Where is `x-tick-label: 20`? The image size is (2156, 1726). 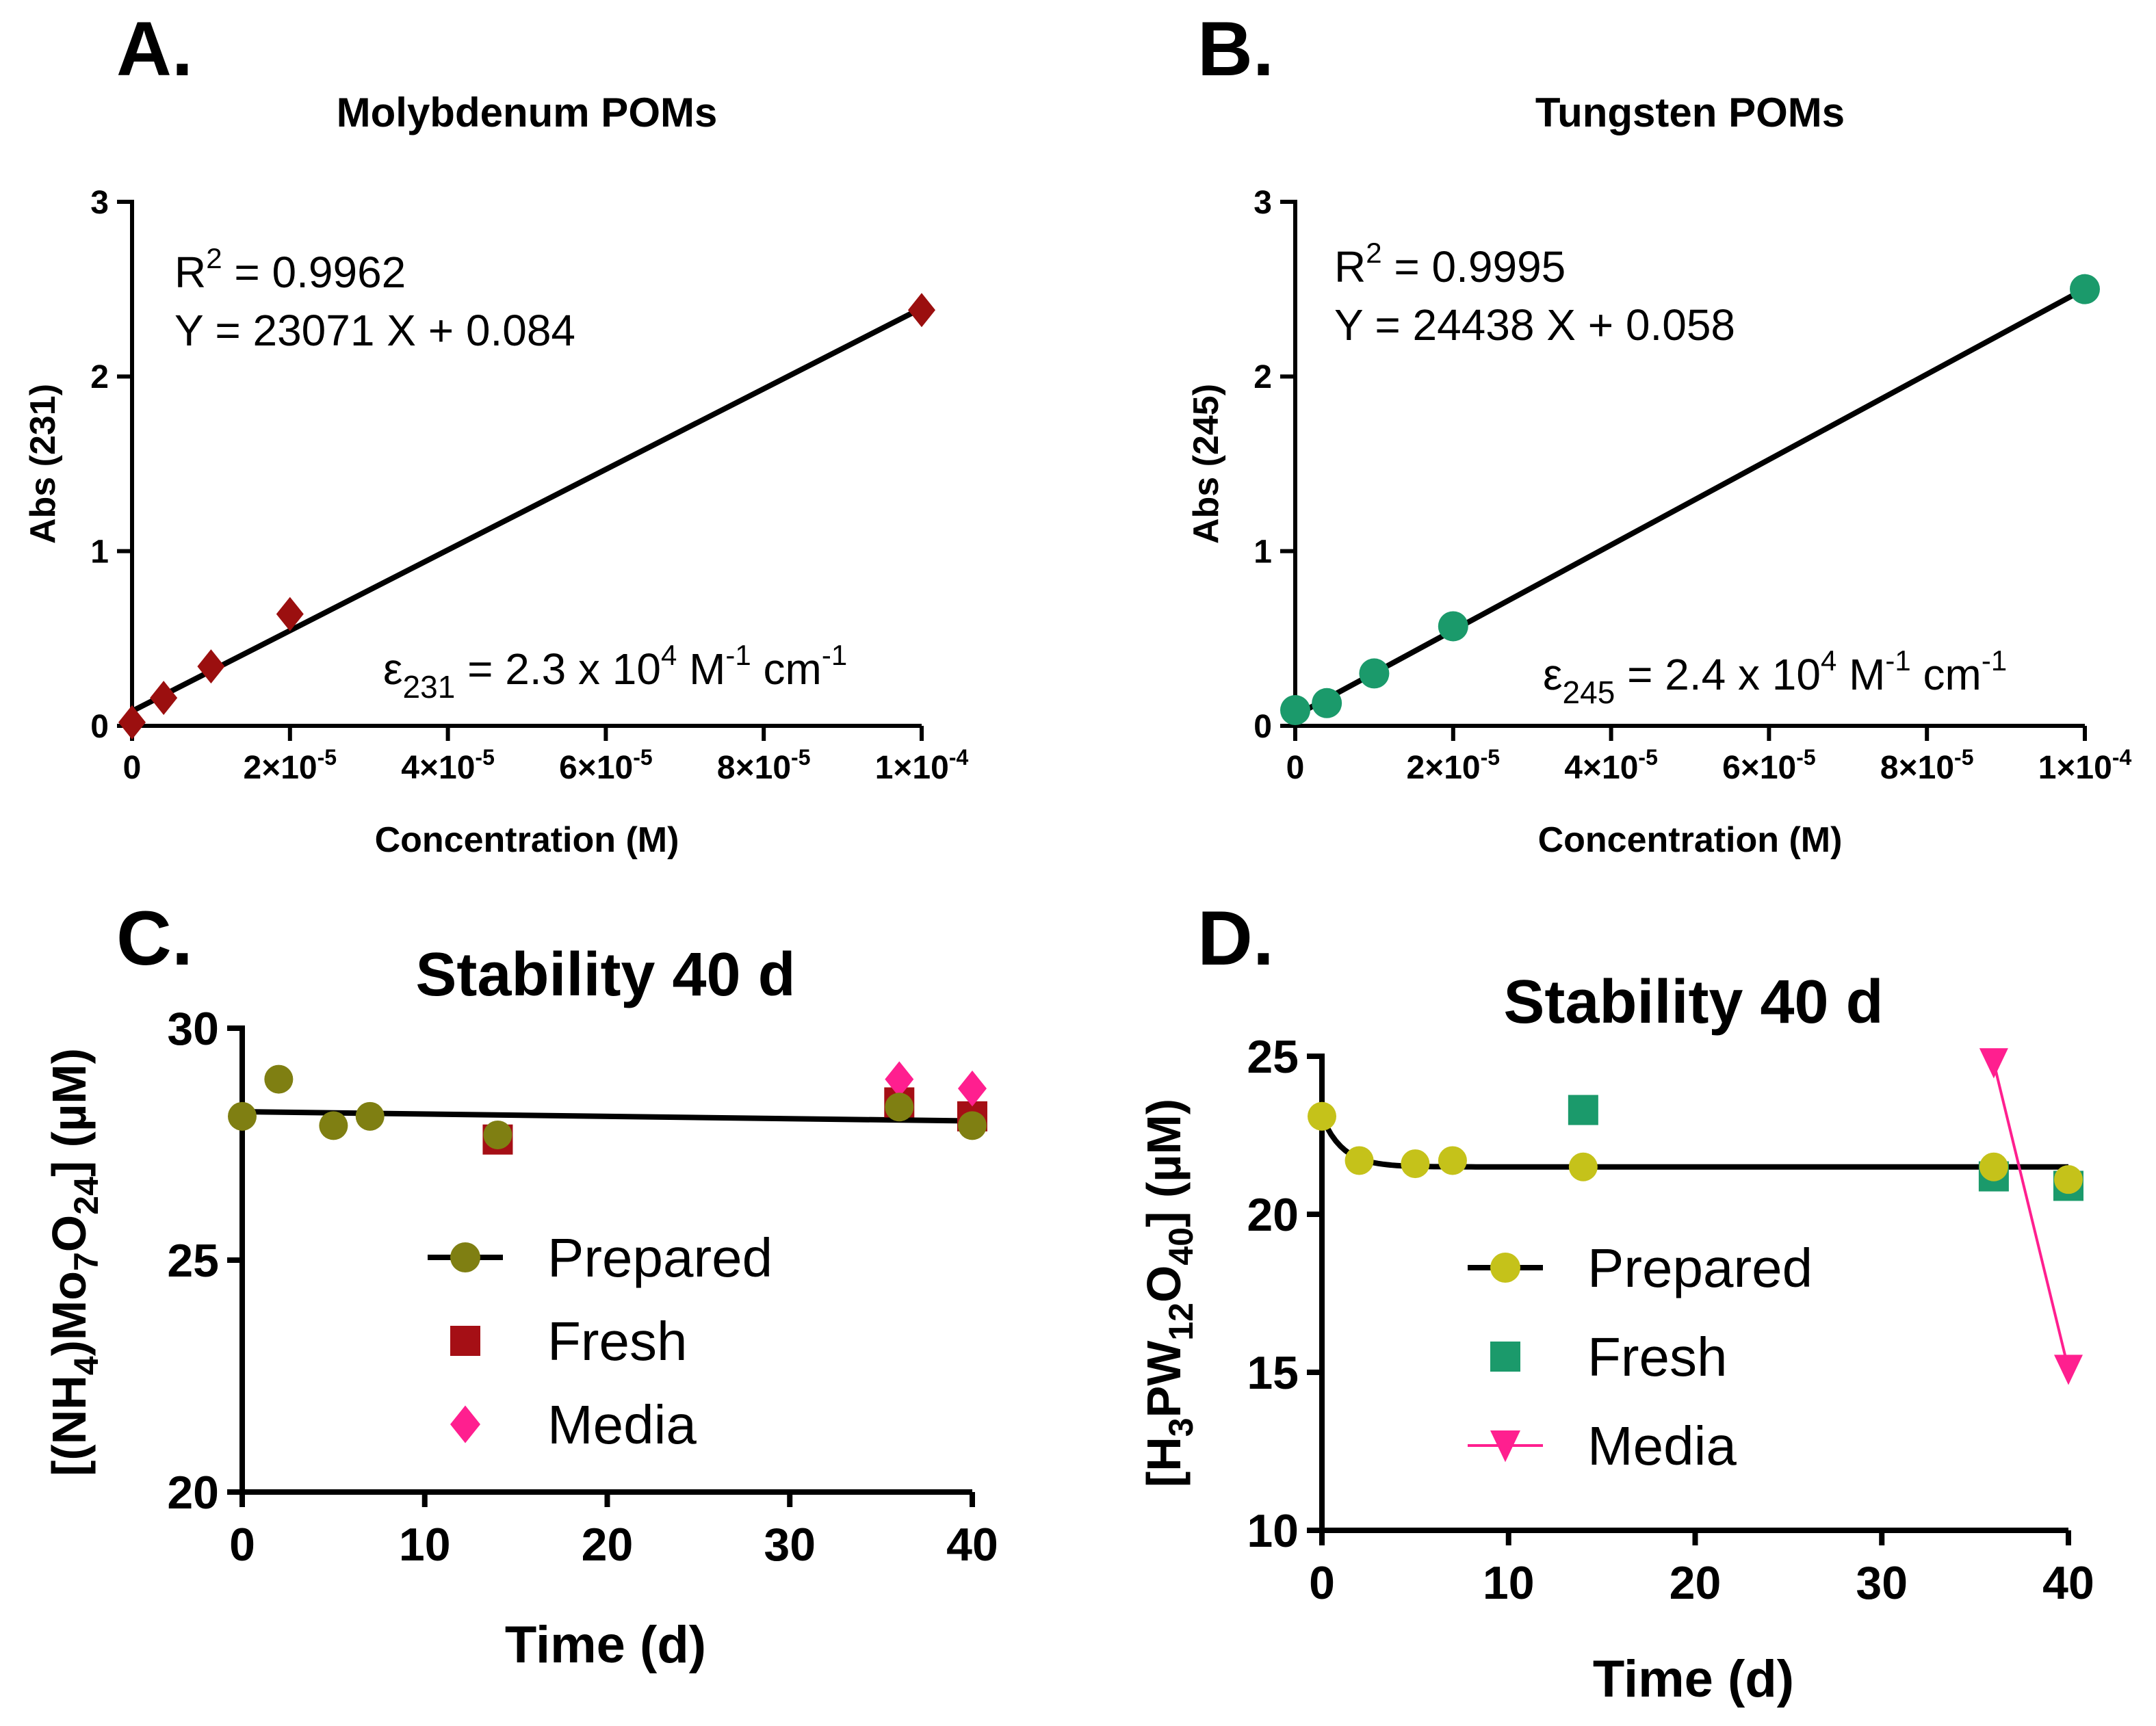 x-tick-label: 20 is located at coordinates (608, 1545).